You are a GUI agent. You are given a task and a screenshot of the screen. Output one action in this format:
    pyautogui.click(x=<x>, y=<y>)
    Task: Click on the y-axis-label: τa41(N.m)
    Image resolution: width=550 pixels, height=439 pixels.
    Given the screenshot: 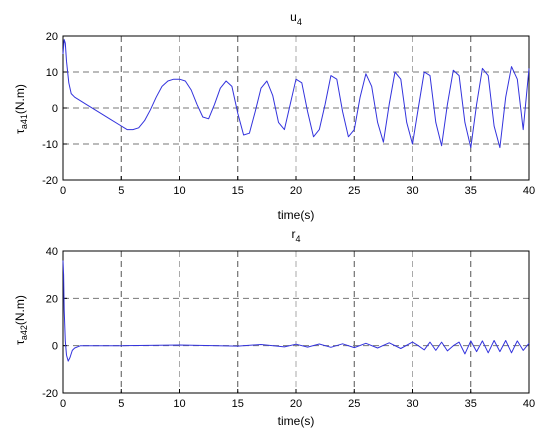 What is the action you would take?
    pyautogui.click(x=21, y=109)
    